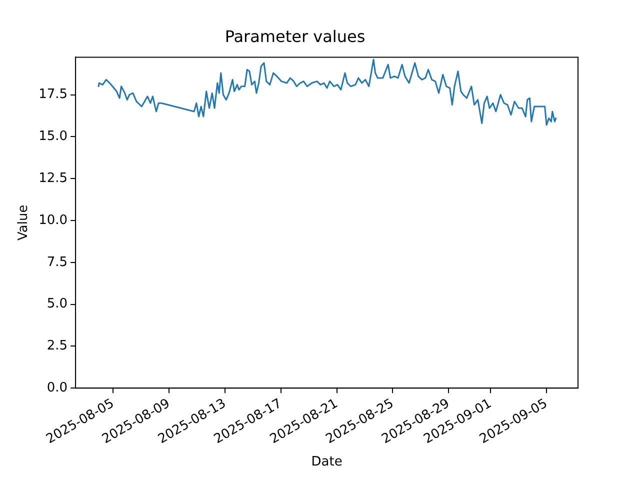 The height and width of the screenshot is (480, 640). I want to click on y-tick-label: 10.0, so click(53, 220).